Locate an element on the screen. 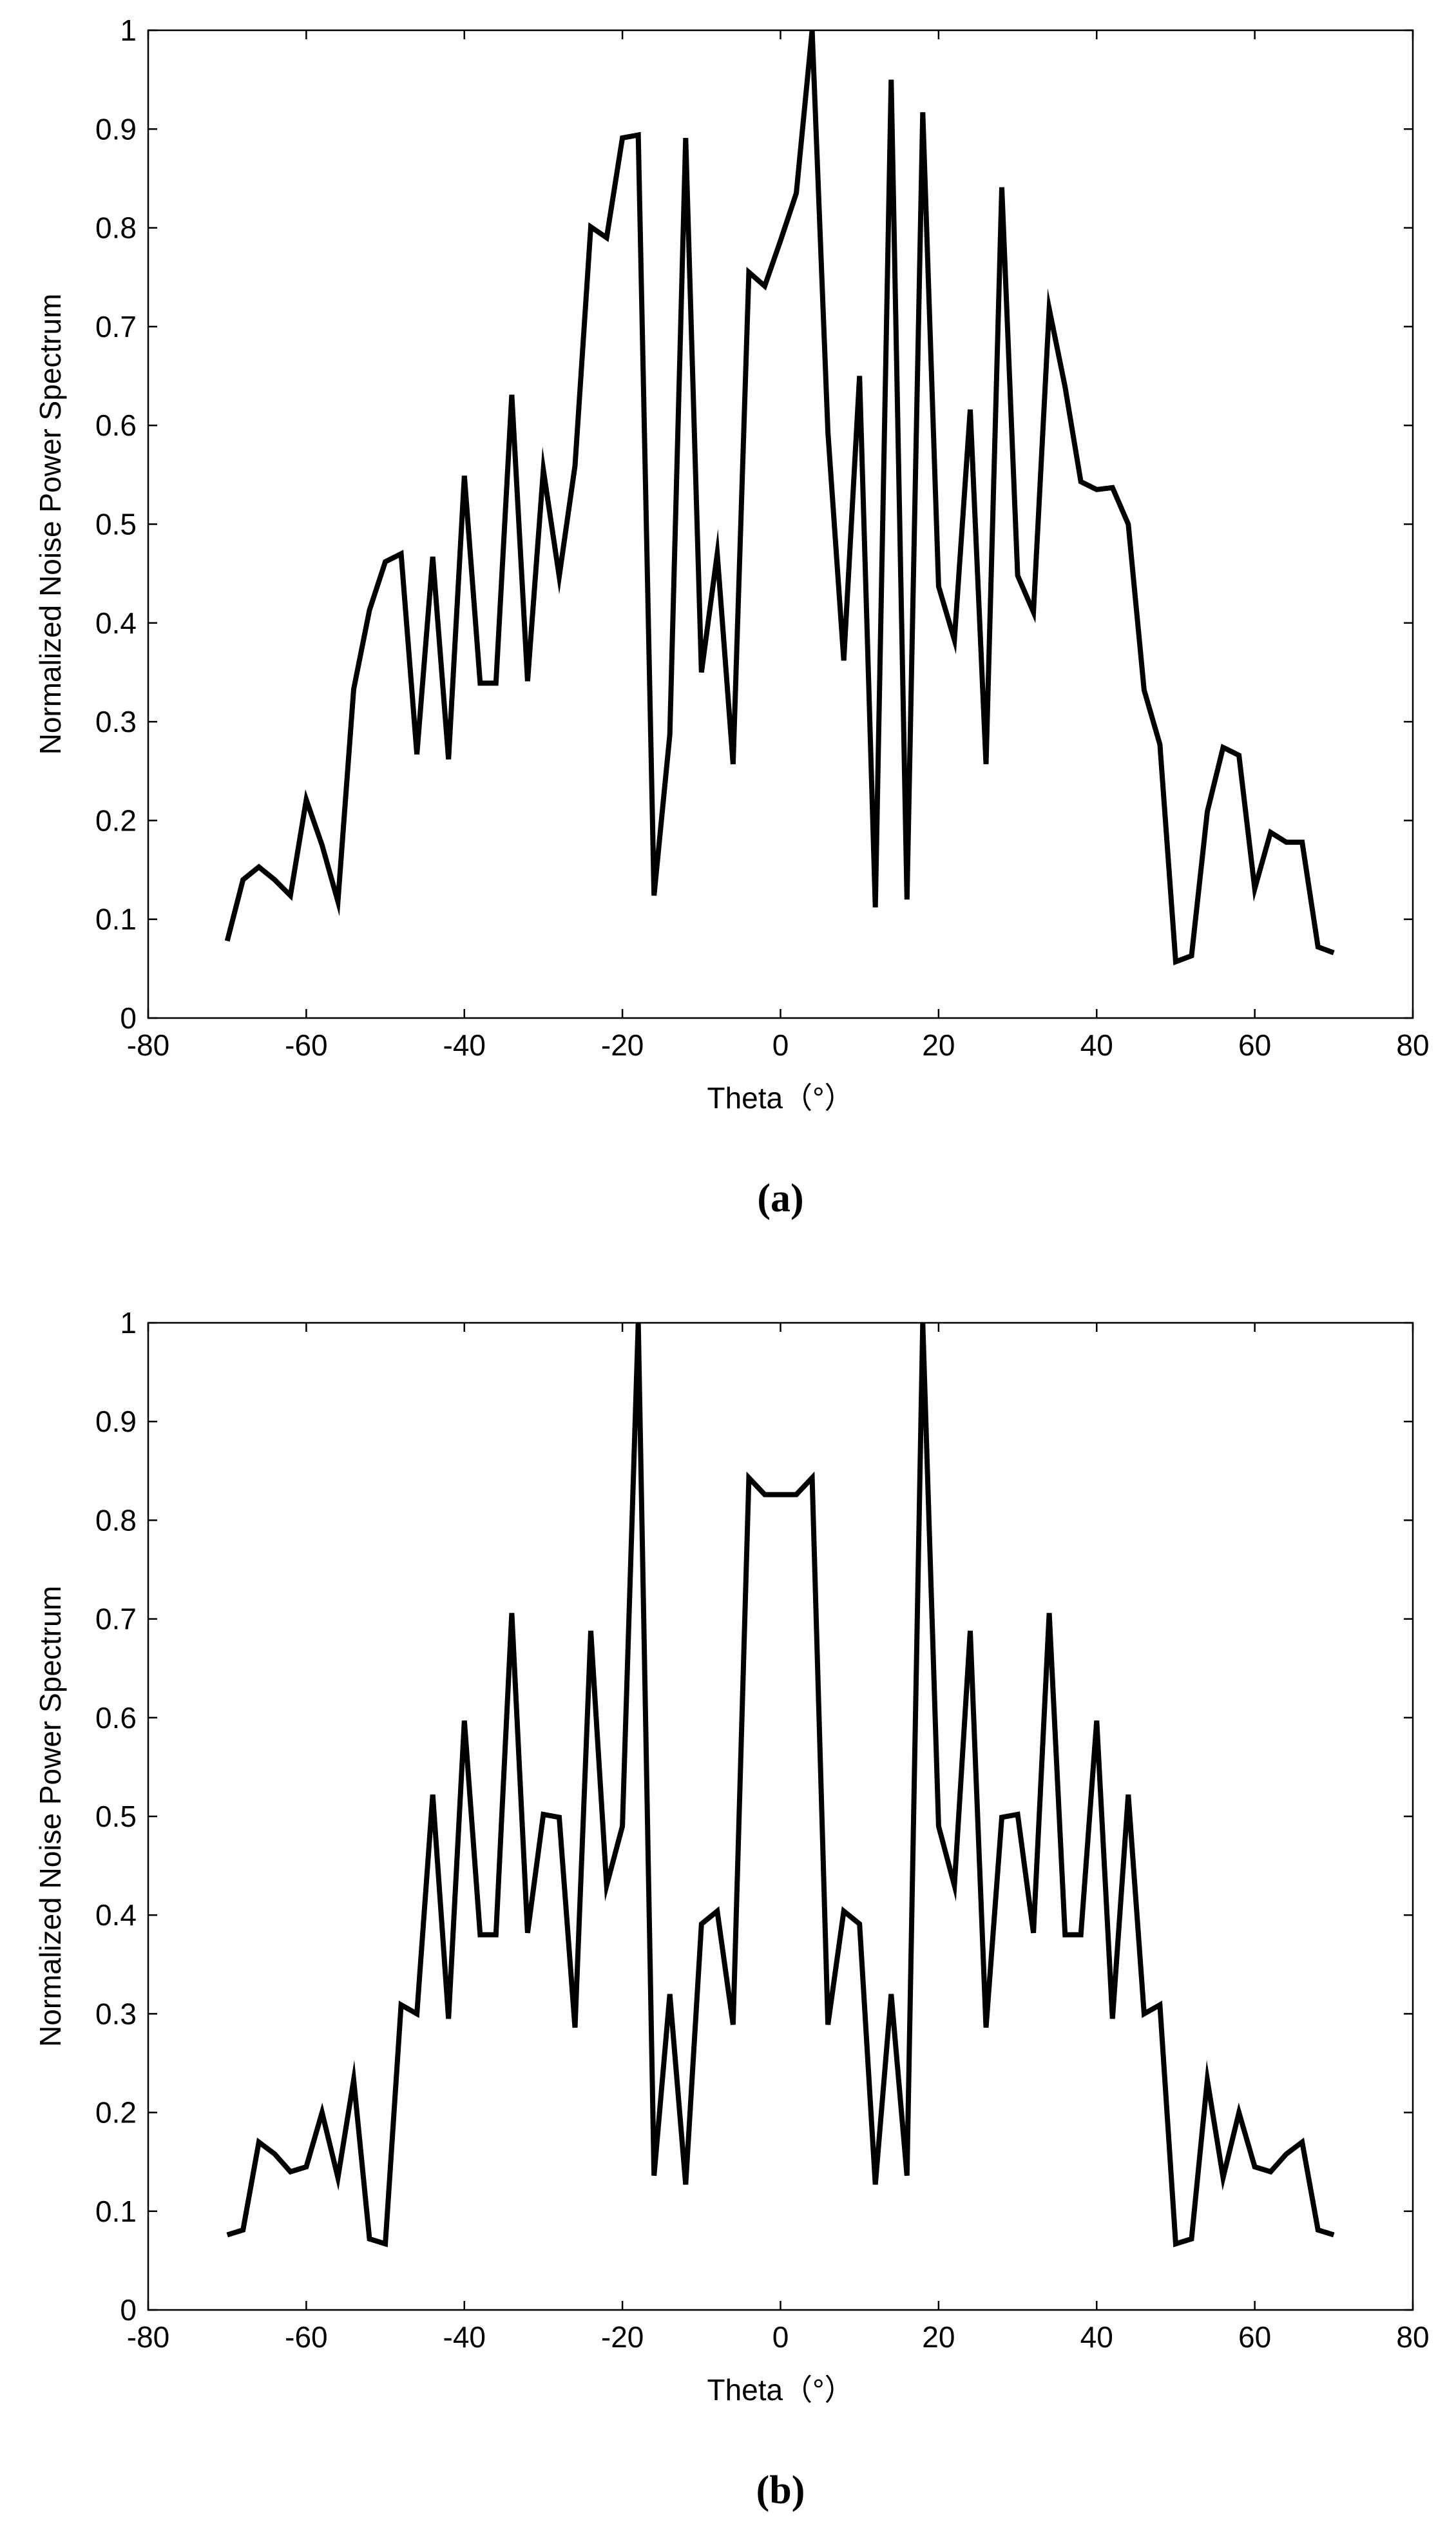 Image resolution: width=1456 pixels, height=2529 pixels. panel-caption: (a) is located at coordinates (780, 1198).